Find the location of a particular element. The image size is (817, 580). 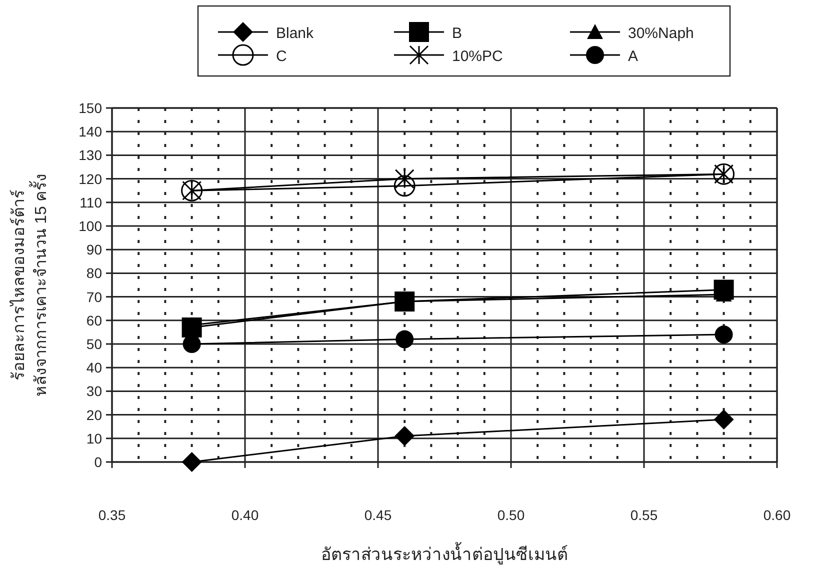

x-tick-label: 0.45 is located at coordinates (378, 515).